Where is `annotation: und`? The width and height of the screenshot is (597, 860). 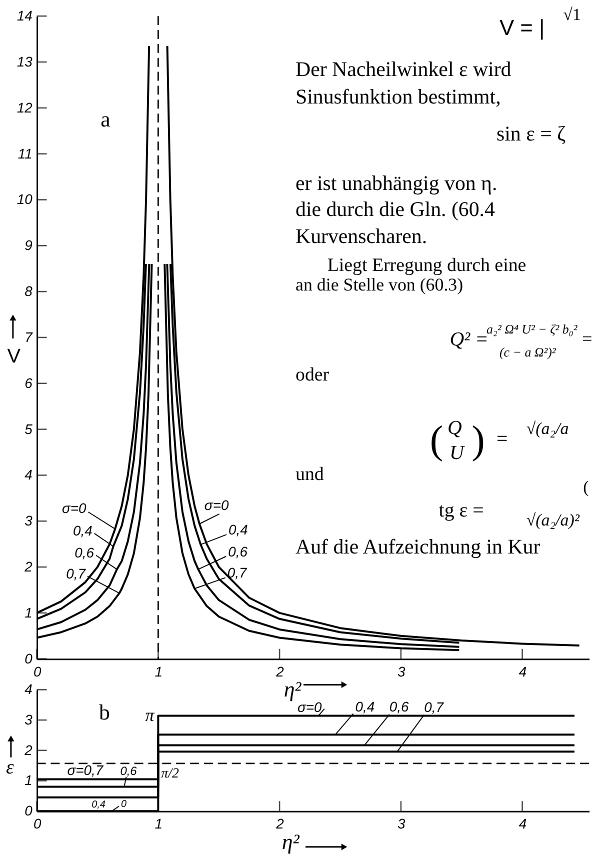
annotation: und is located at coordinates (310, 474).